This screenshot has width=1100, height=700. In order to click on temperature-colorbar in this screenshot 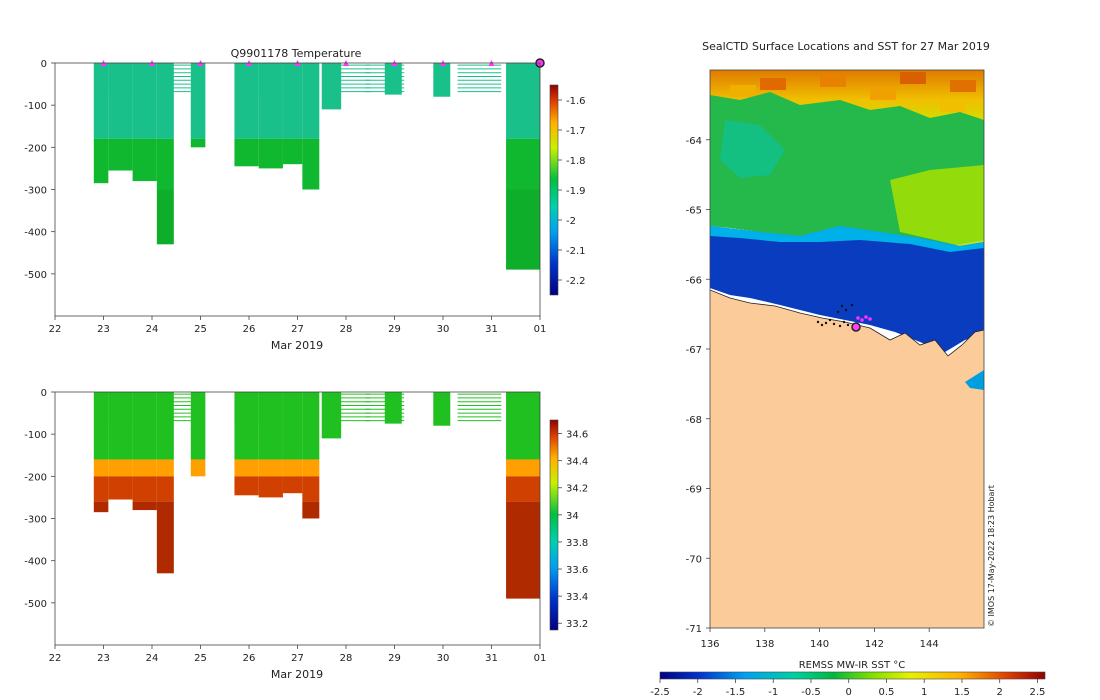, I will do `click(554, 190)`.